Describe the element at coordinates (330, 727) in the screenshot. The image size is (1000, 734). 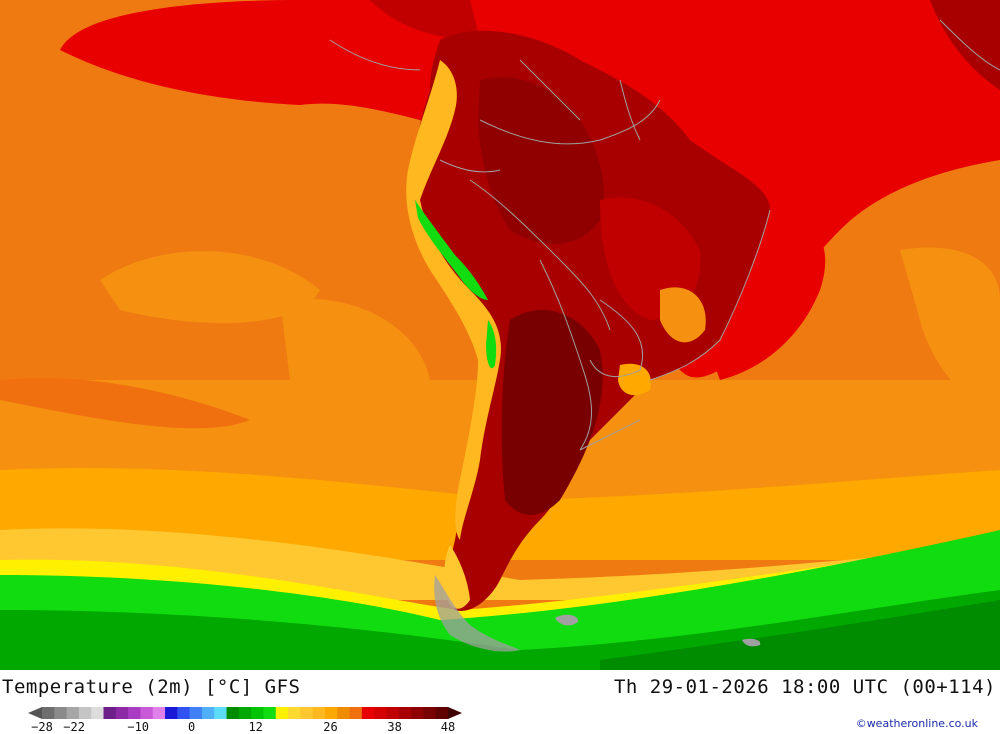
I see `colorbar-tick-label: 26` at that location.